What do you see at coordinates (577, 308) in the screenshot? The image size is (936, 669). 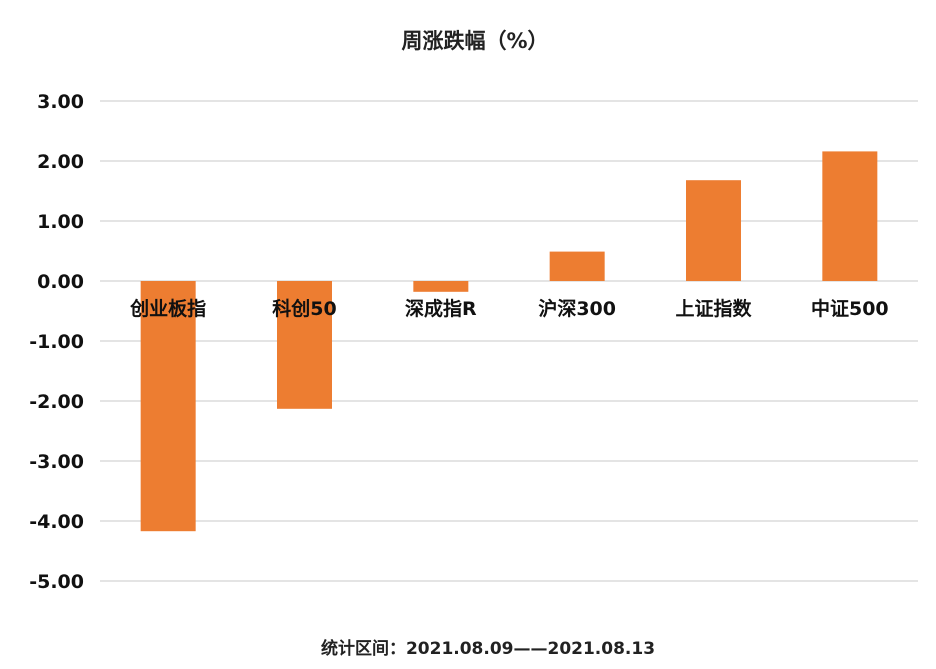 I see `category-label: 沪深300` at bounding box center [577, 308].